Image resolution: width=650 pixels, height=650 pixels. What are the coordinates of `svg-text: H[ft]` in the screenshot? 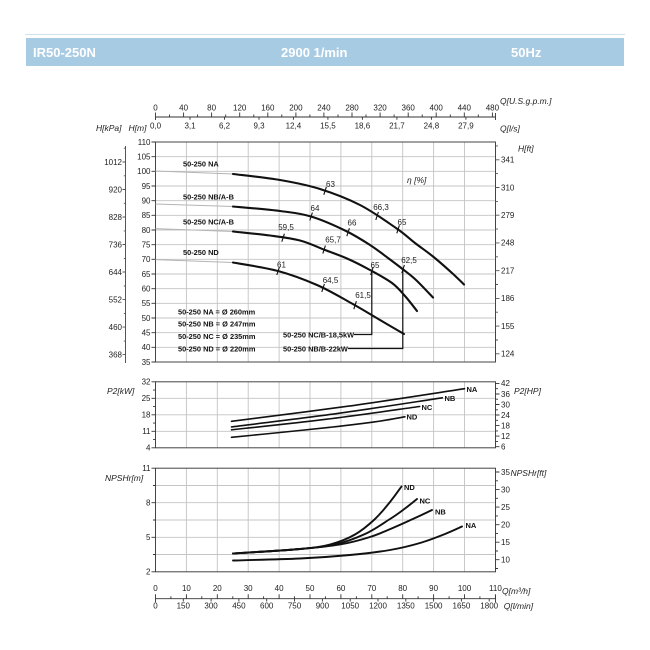 It's located at (526, 149).